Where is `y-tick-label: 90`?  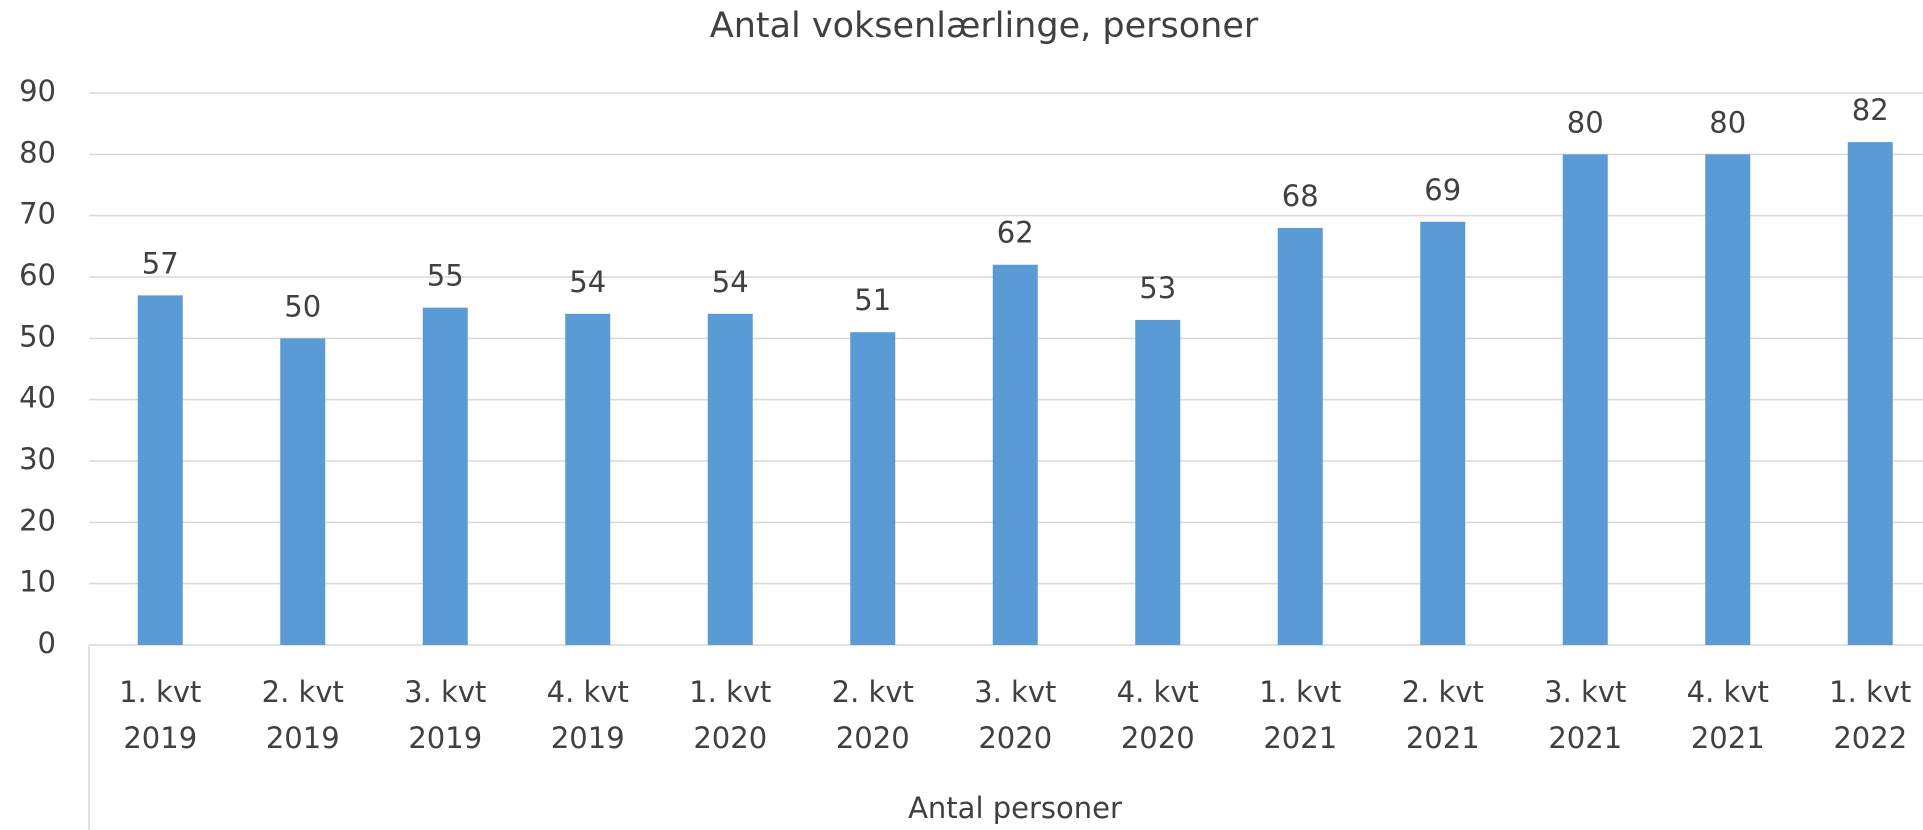 y-tick-label: 90 is located at coordinates (37, 91).